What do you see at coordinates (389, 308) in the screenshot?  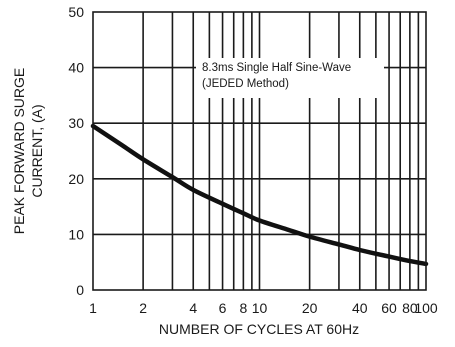 I see `x-tick-label: 60` at bounding box center [389, 308].